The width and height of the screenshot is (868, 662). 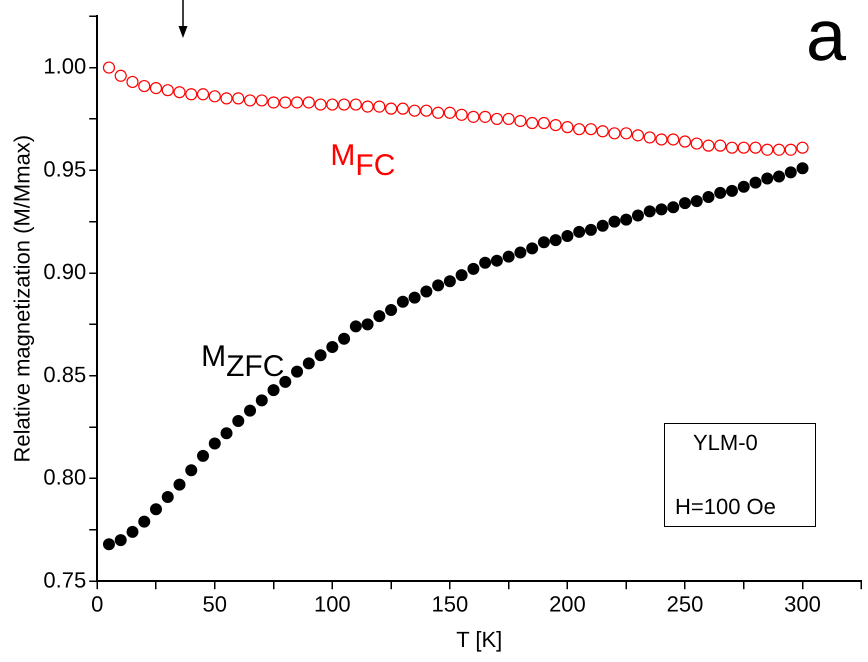 What do you see at coordinates (64, 169) in the screenshot?
I see `y-tick-label: 0.95` at bounding box center [64, 169].